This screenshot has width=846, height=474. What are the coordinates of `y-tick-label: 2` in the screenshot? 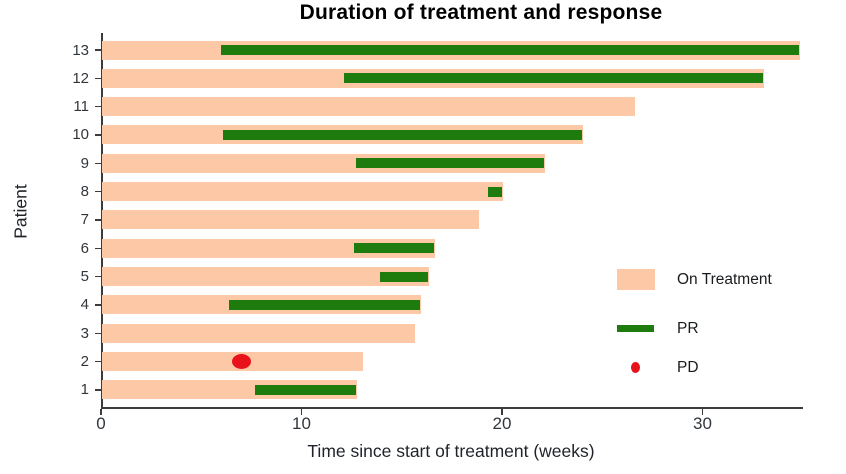 It's located at (84, 362).